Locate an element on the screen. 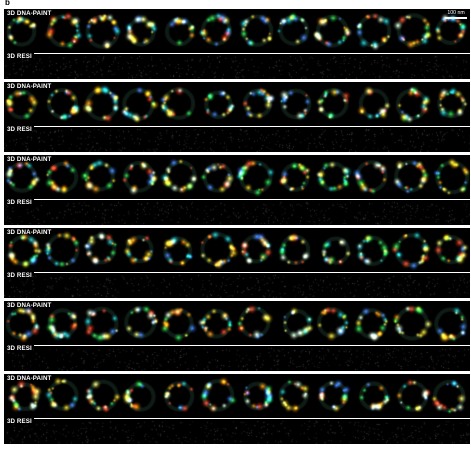 Image resolution: width=471 pixels, height=464 pixels. scale-bar-label: 100 nm is located at coordinates (456, 13).